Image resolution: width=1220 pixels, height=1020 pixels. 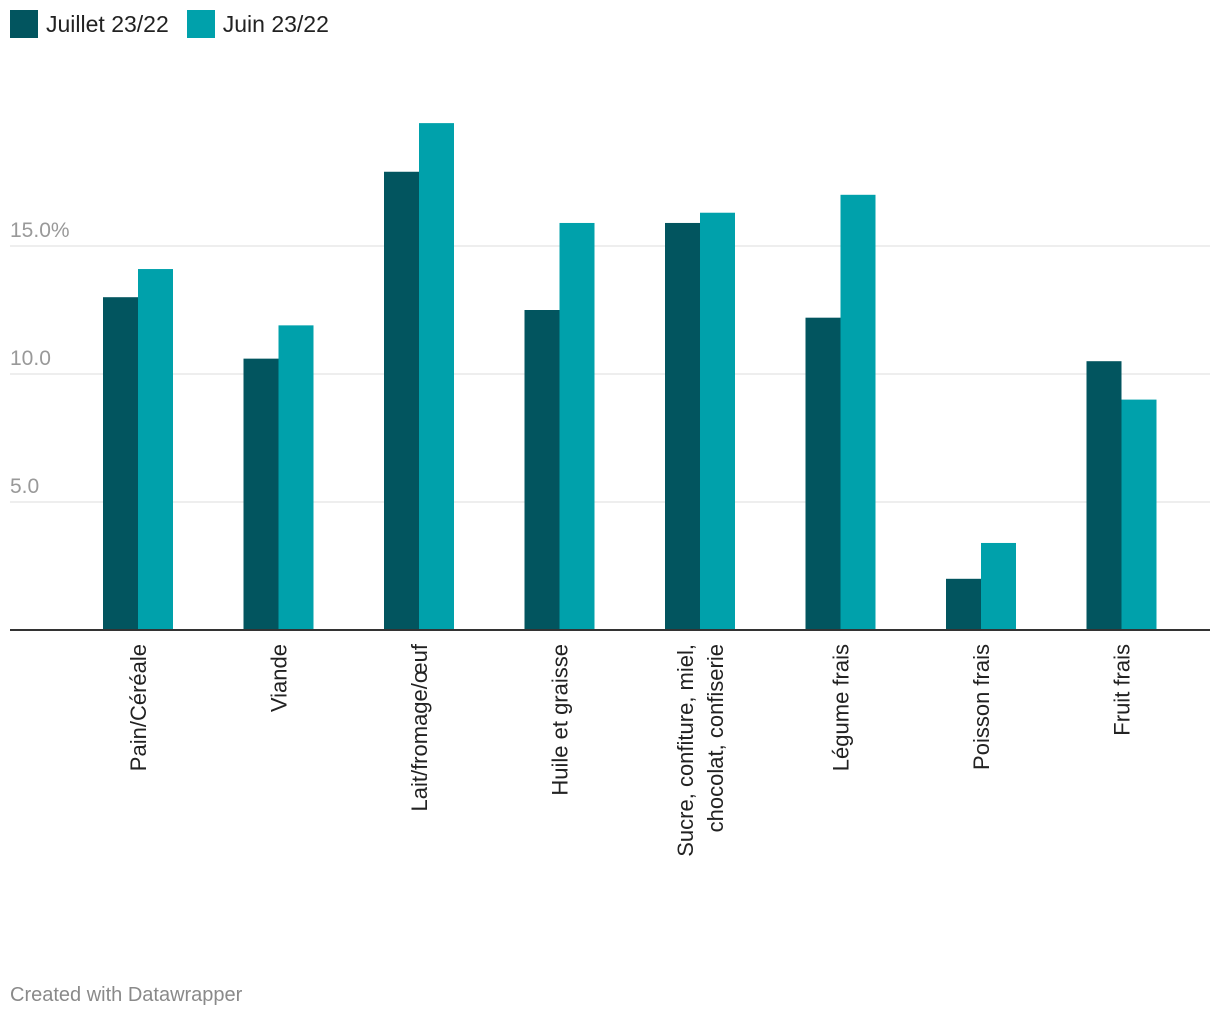 I want to click on category-label-7: Fruit frais, so click(x=1122, y=690).